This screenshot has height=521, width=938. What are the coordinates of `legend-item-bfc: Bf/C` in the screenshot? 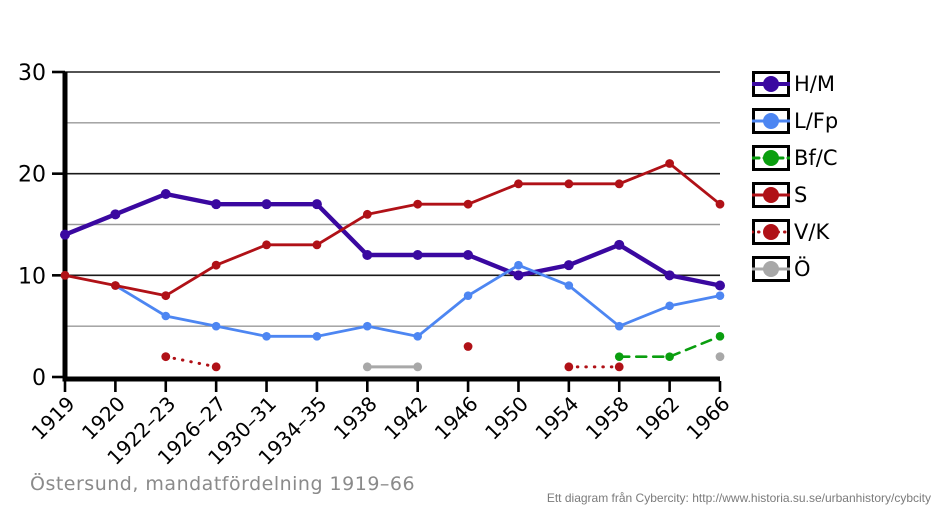 It's located at (795, 158).